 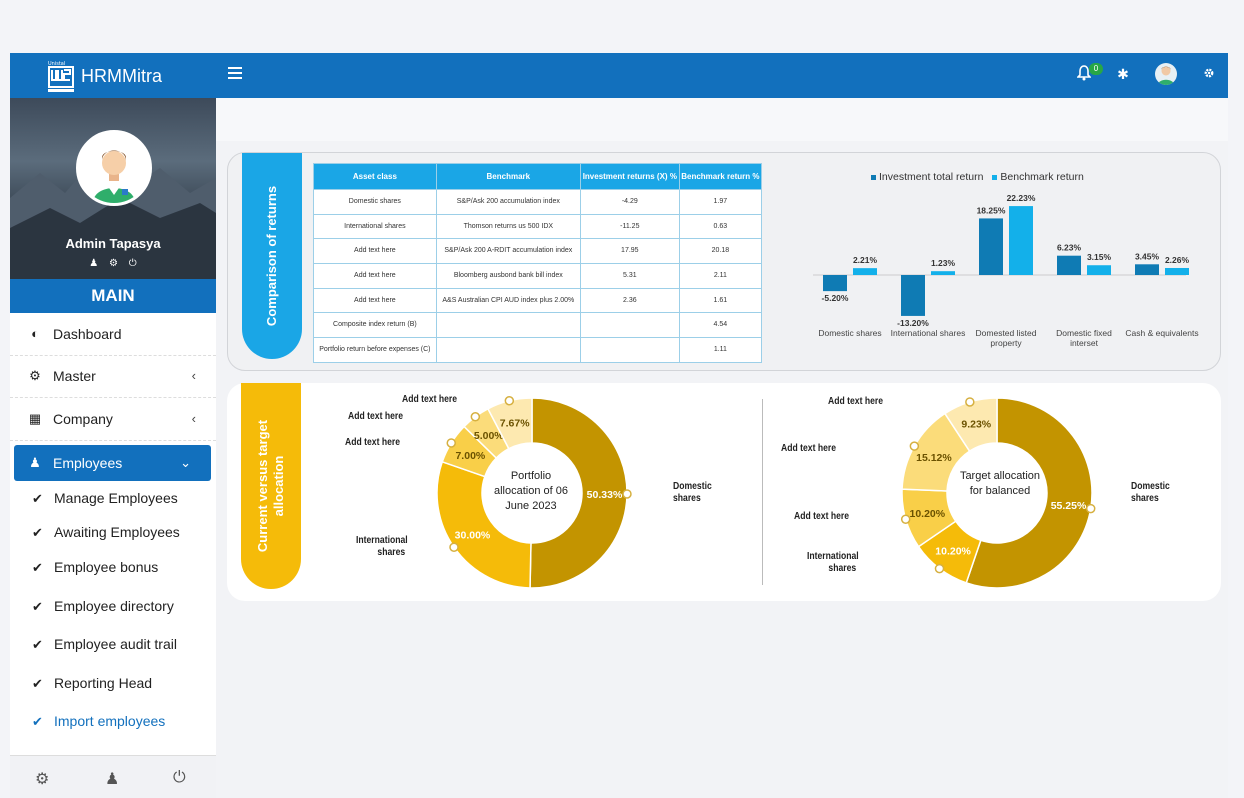 What do you see at coordinates (106, 567) in the screenshot?
I see `sidebar-subitem-label: Employee bonus` at bounding box center [106, 567].